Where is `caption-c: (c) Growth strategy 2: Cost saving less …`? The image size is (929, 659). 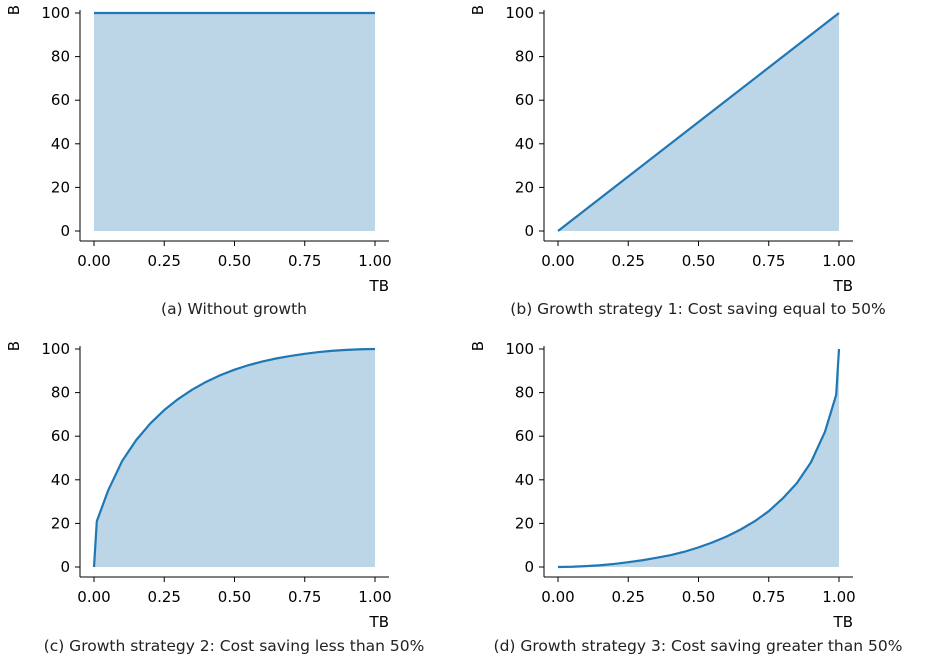
caption-c: (c) Growth strategy 2: Cost saving less … is located at coordinates (234, 646).